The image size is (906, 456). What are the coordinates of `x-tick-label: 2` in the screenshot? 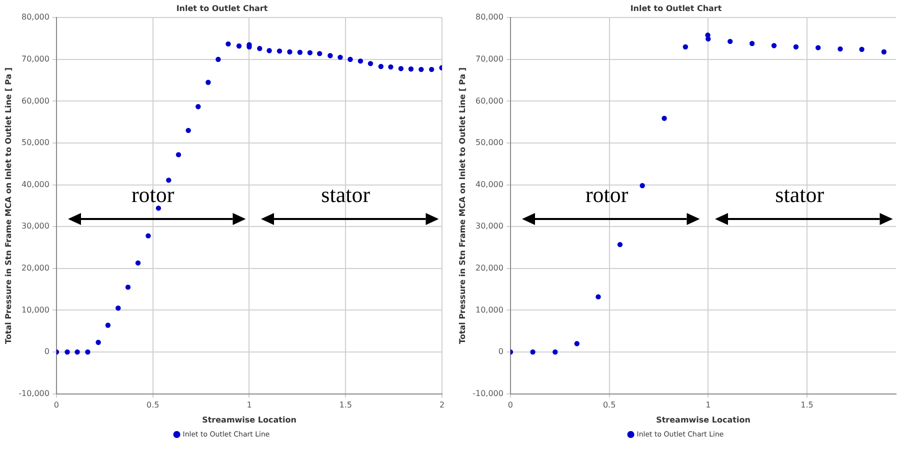 It's located at (442, 405).